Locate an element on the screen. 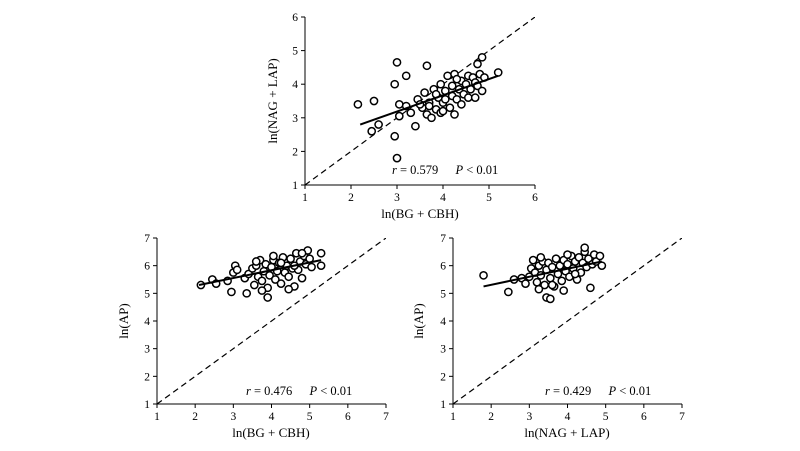 Image resolution: width=800 pixels, height=451 pixels. x-tick-label: 7 is located at coordinates (386, 417).